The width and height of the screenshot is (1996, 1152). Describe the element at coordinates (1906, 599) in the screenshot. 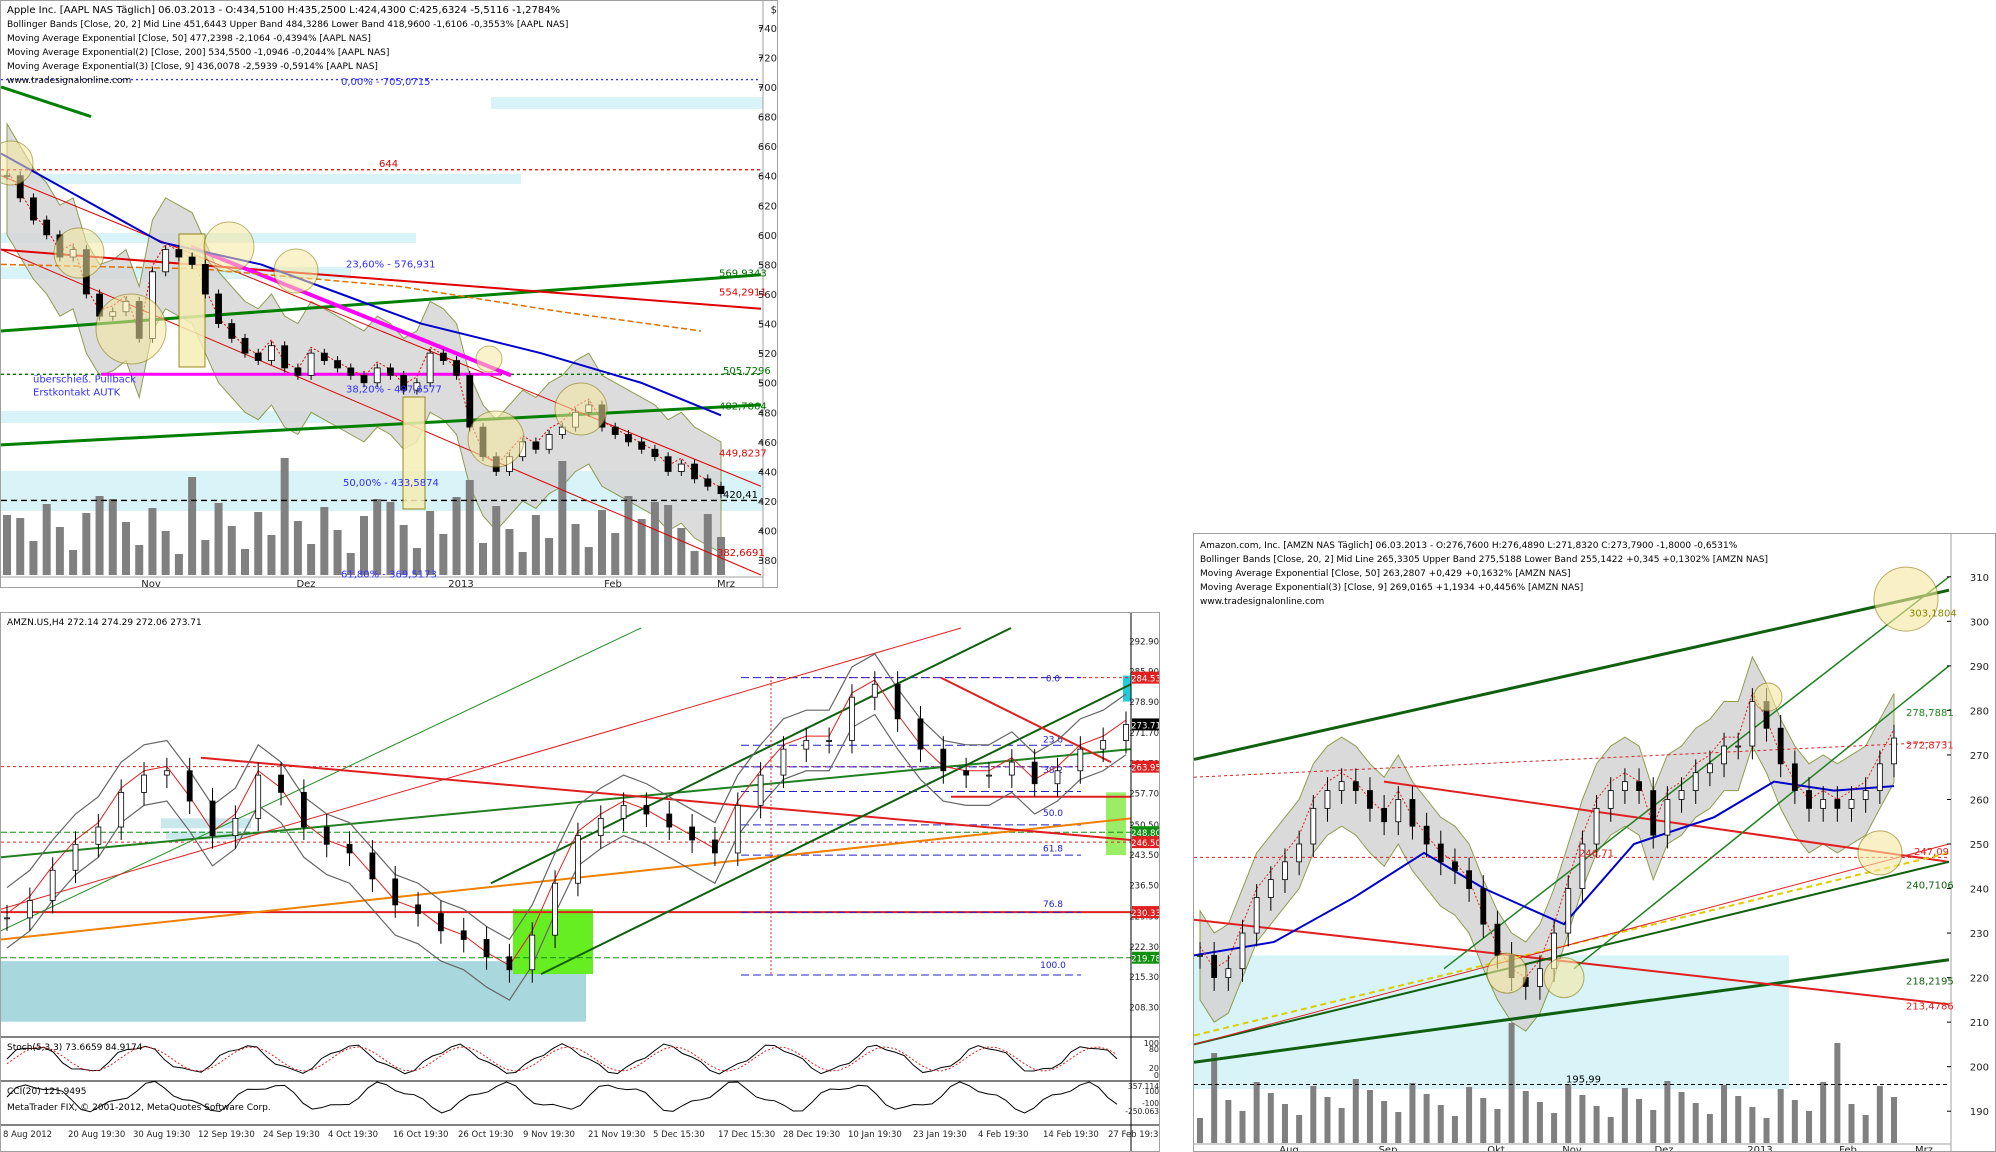

I see `amzn-highlight-circle` at that location.